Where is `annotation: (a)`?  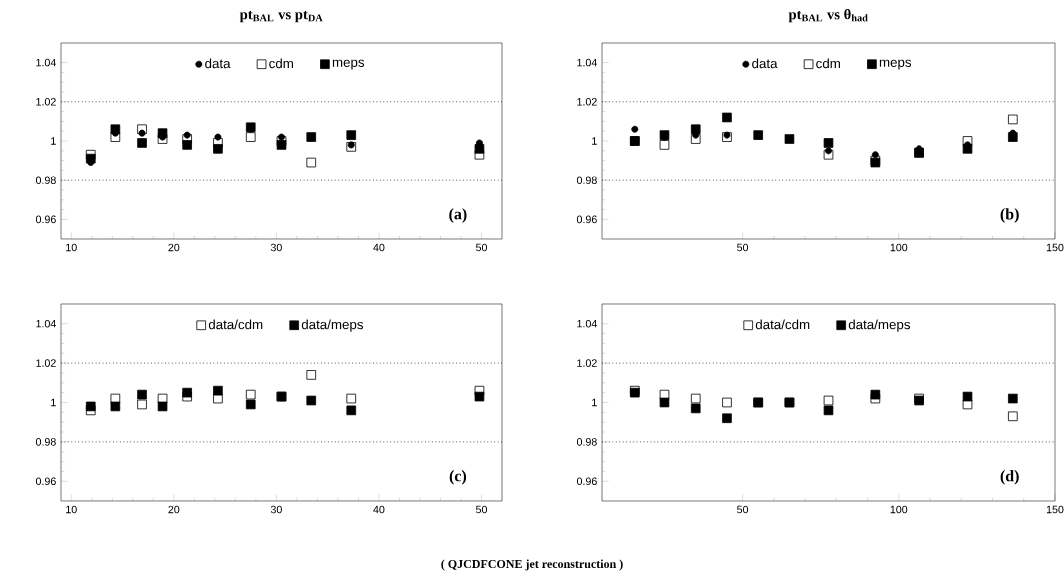
annotation: (a) is located at coordinates (458, 215).